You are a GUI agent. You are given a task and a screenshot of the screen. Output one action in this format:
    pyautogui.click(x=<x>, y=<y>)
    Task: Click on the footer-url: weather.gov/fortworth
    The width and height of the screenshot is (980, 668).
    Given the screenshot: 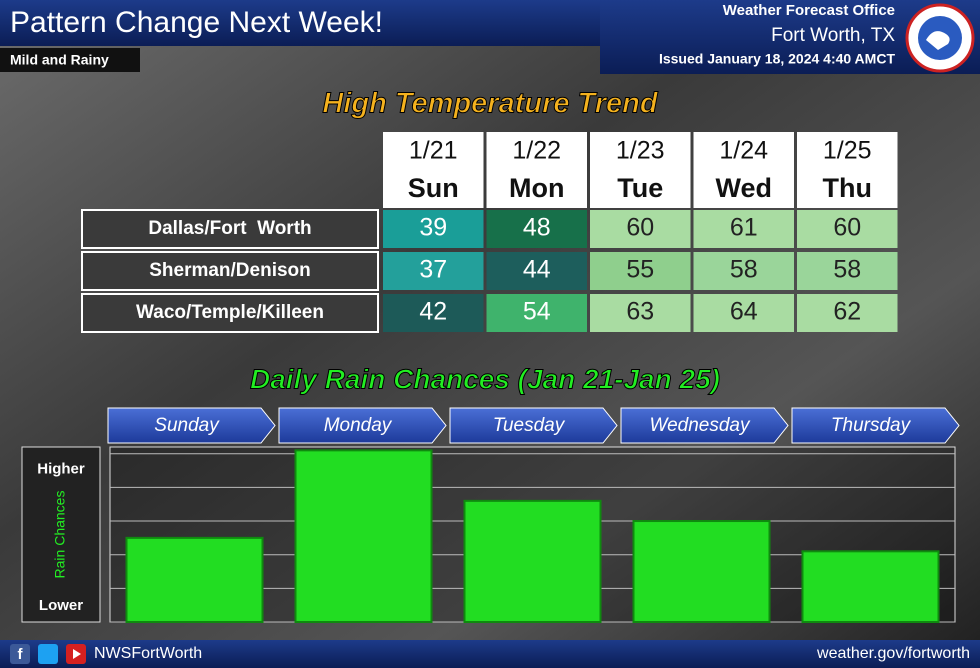 What is the action you would take?
    pyautogui.click(x=893, y=653)
    